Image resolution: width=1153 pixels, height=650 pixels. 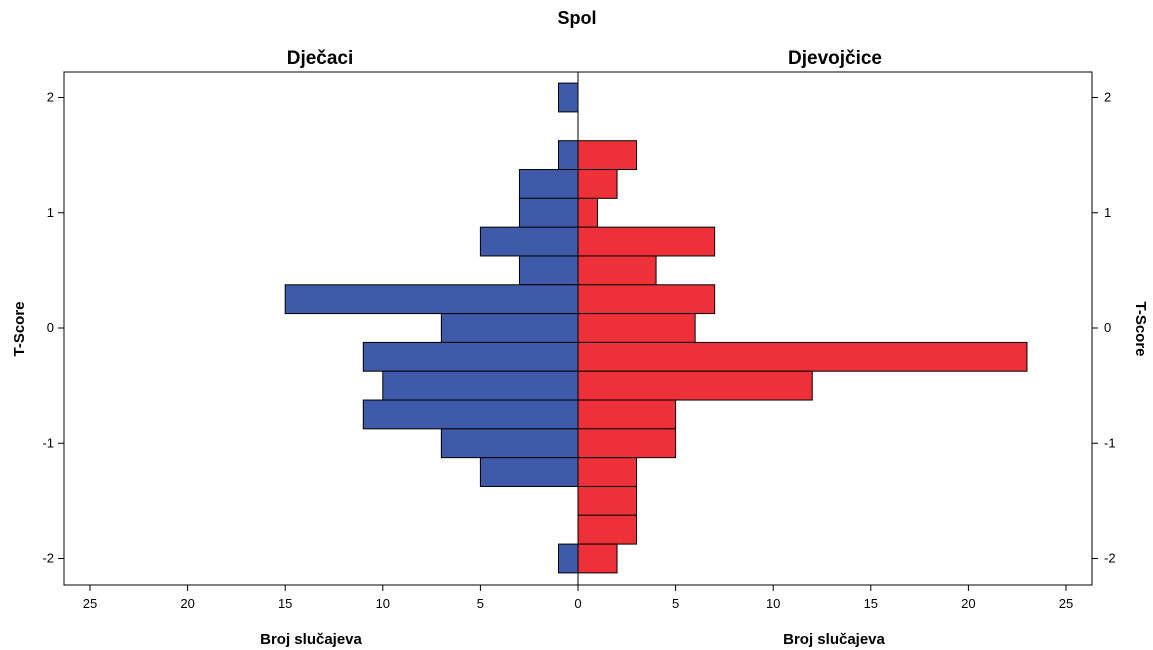 What do you see at coordinates (48, 442) in the screenshot?
I see `y-tick-label-left: -1` at bounding box center [48, 442].